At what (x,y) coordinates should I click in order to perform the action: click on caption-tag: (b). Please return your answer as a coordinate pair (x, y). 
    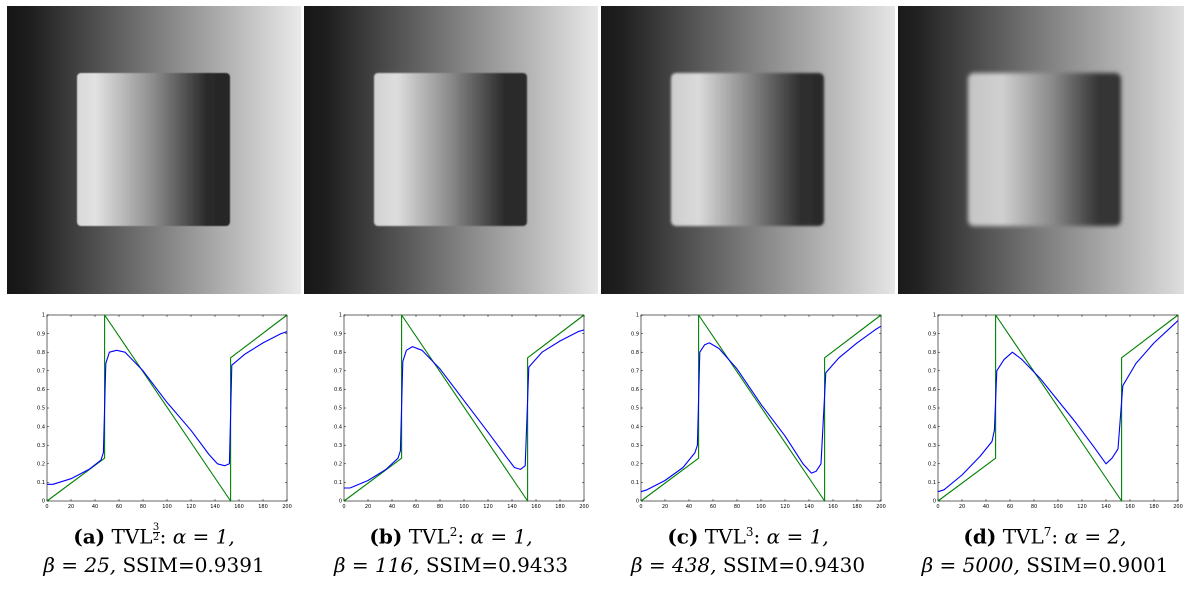
    Looking at the image, I should click on (386, 536).